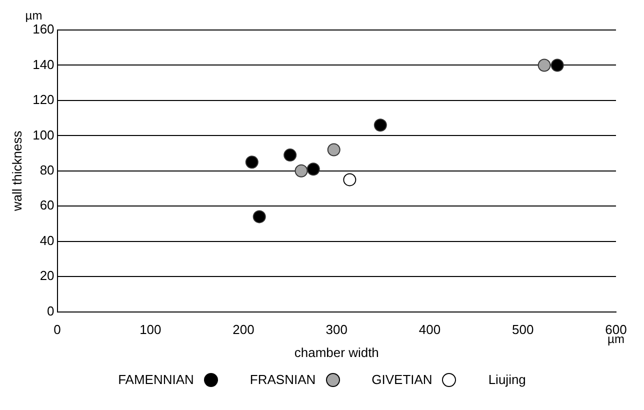 This screenshot has height=410, width=644. Describe the element at coordinates (283, 379) in the screenshot. I see `legend-label: FRASNIAN` at that location.